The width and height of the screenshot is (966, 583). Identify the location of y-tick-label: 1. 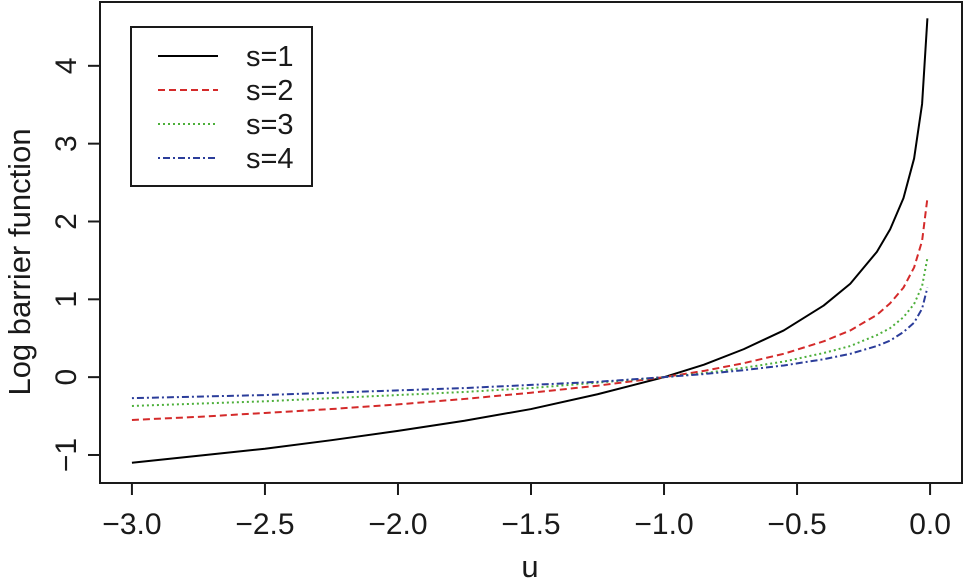
(66, 299).